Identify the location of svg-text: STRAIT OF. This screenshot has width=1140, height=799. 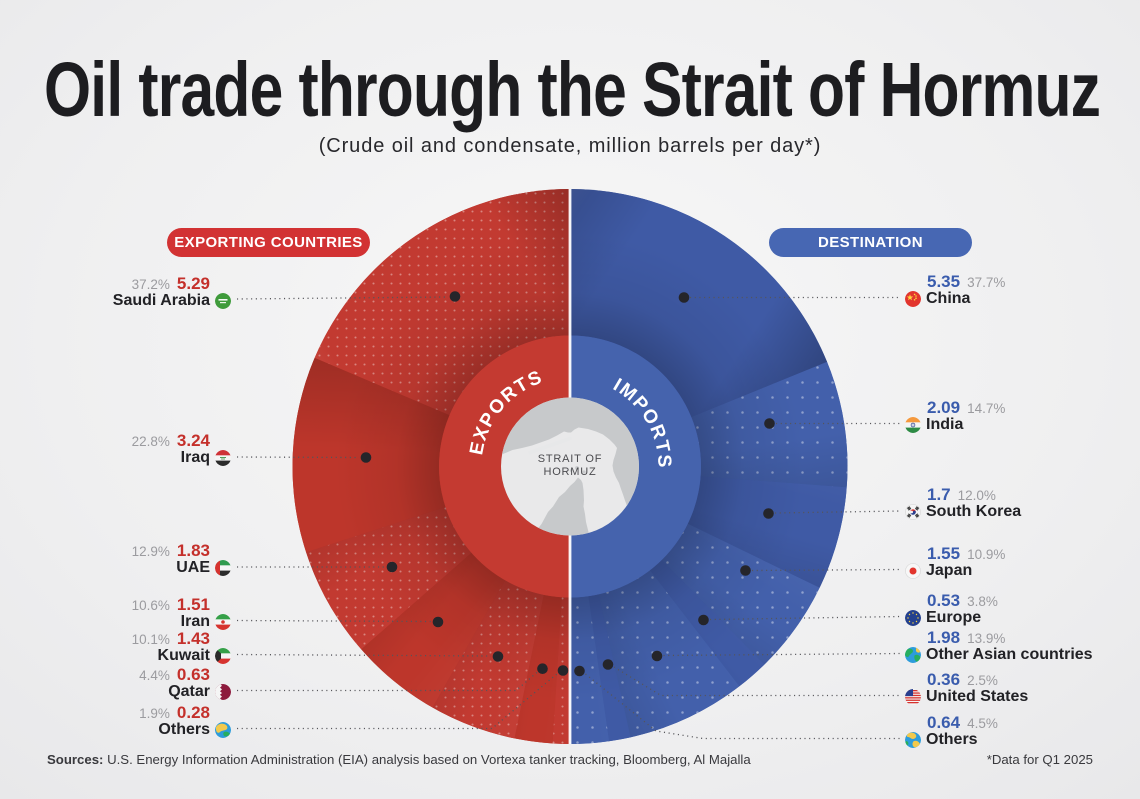
(570, 459).